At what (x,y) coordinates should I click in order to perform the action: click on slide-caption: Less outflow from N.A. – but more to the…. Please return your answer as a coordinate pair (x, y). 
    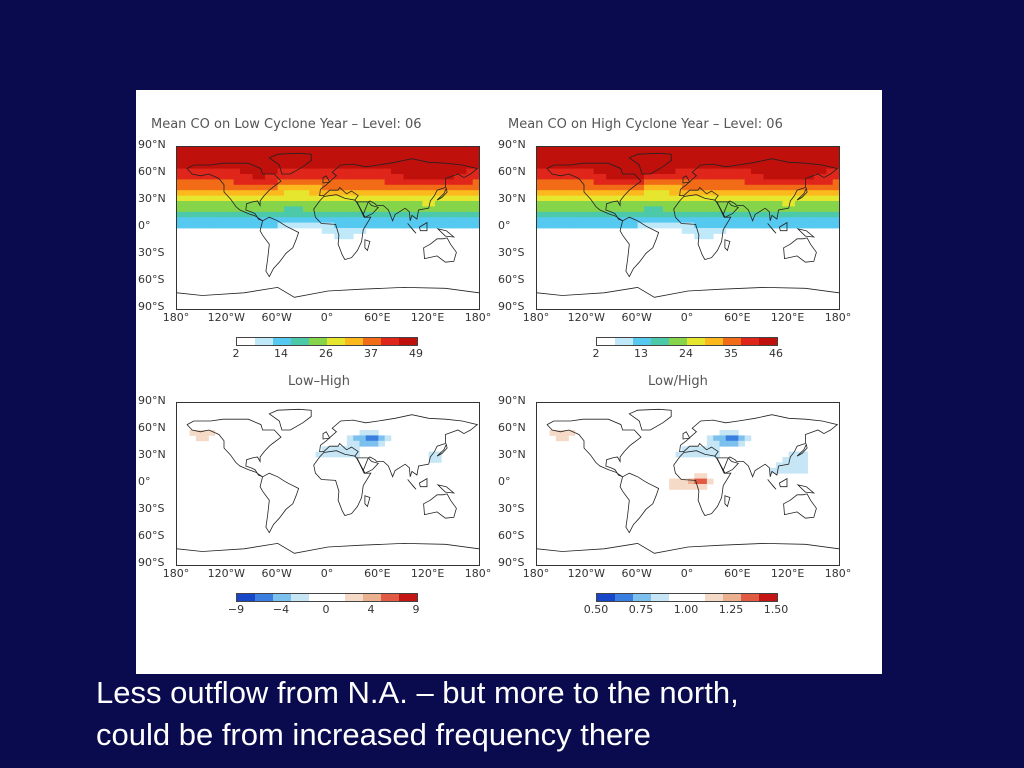
    Looking at the image, I should click on (536, 714).